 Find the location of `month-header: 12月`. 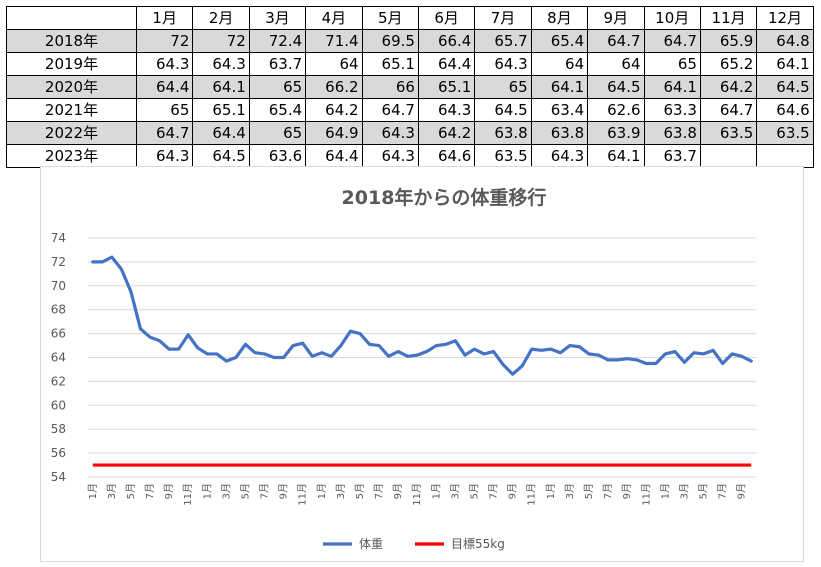

month-header: 12月 is located at coordinates (785, 18).